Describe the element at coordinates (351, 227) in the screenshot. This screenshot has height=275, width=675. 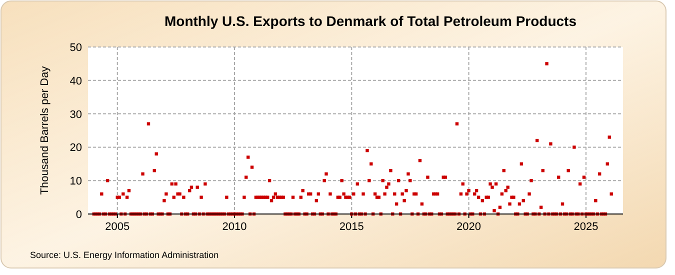
I see `x-tick-label: 2015` at that location.